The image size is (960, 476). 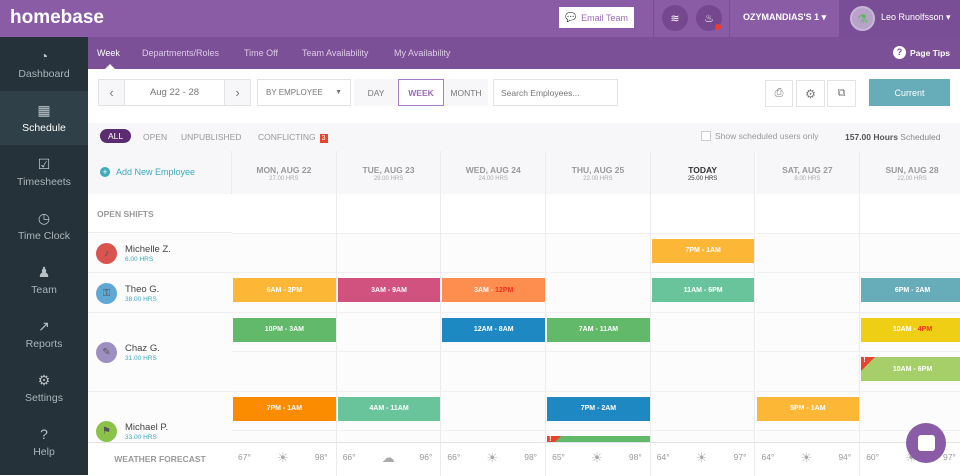 I want to click on filter-all: ALL, so click(x=115, y=136).